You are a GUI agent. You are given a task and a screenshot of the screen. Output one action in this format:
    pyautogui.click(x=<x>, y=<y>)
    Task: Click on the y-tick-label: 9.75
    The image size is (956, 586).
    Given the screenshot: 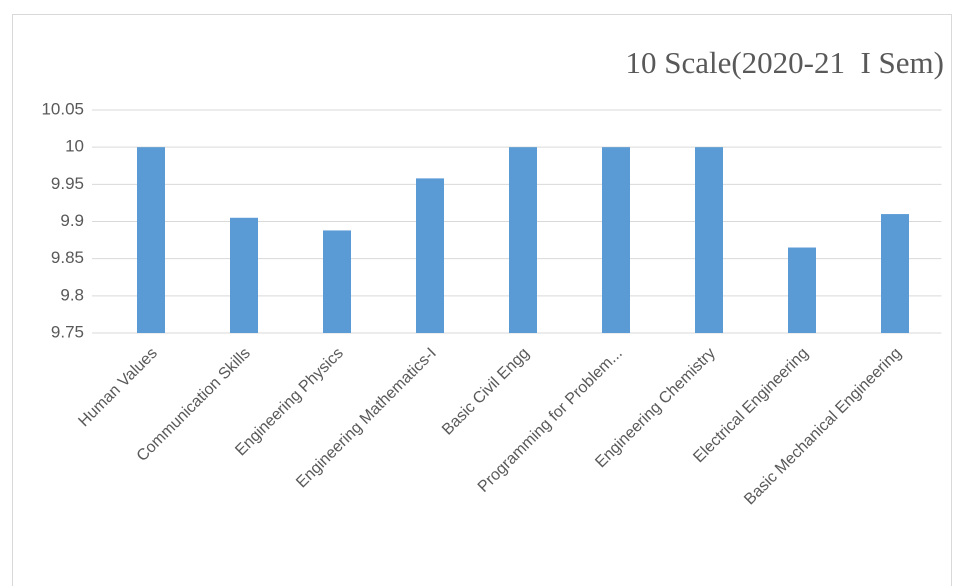 What is the action you would take?
    pyautogui.click(x=67, y=331)
    